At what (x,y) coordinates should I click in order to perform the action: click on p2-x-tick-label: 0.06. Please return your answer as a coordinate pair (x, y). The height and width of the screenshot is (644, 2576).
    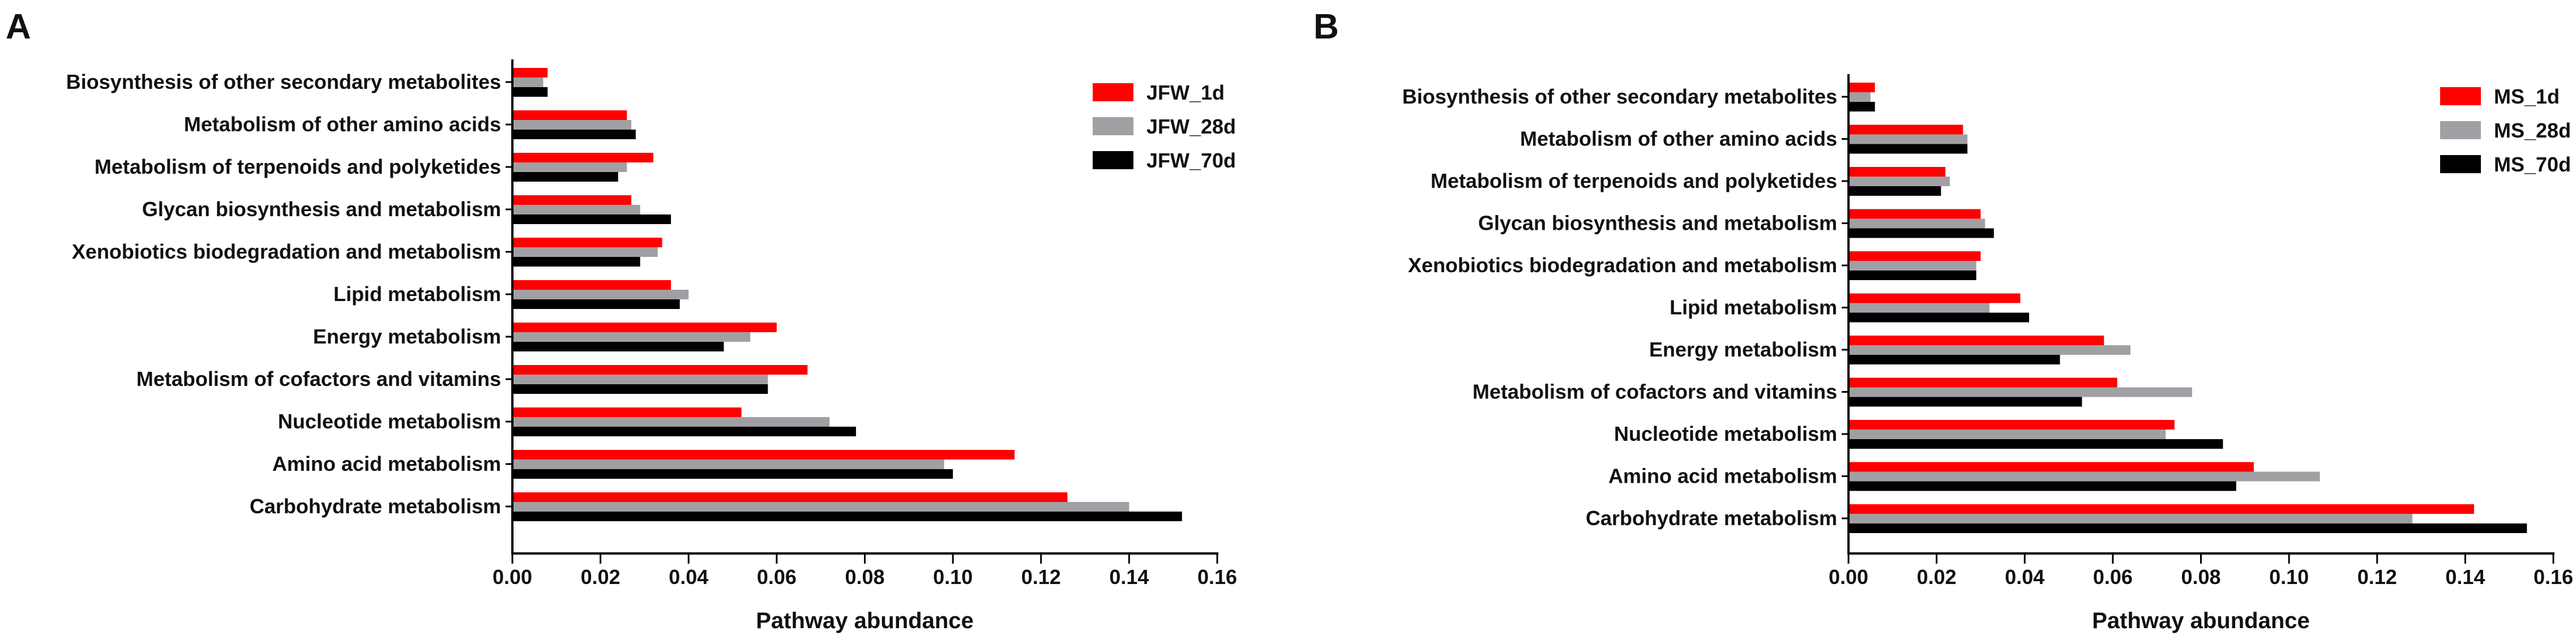
    Looking at the image, I should click on (2113, 577).